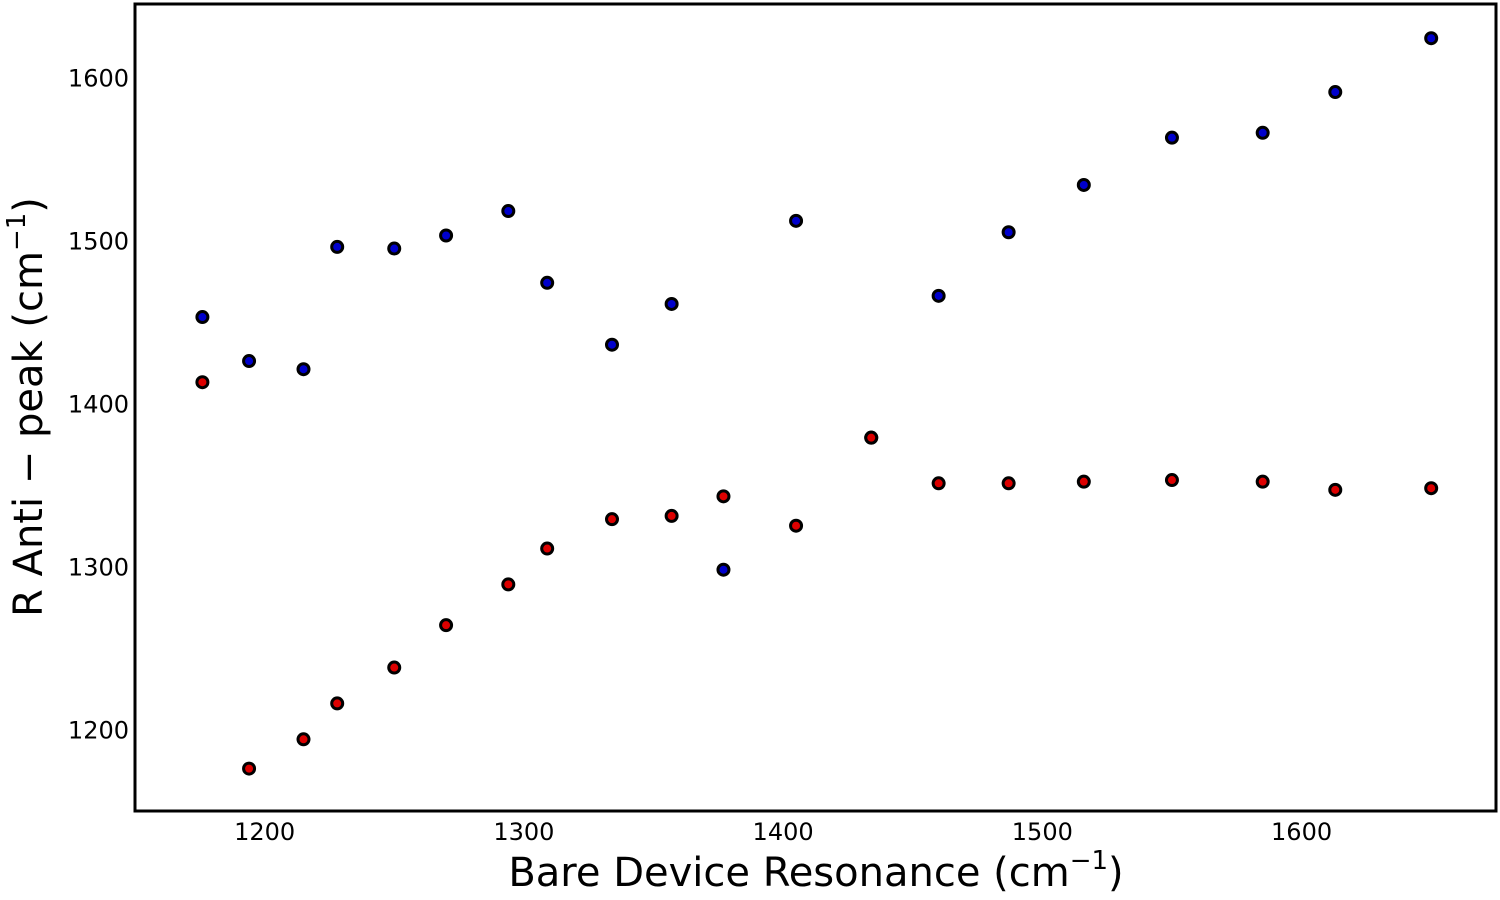 This screenshot has height=900, width=1500. I want to click on x-tick-label: 1400, so click(783, 832).